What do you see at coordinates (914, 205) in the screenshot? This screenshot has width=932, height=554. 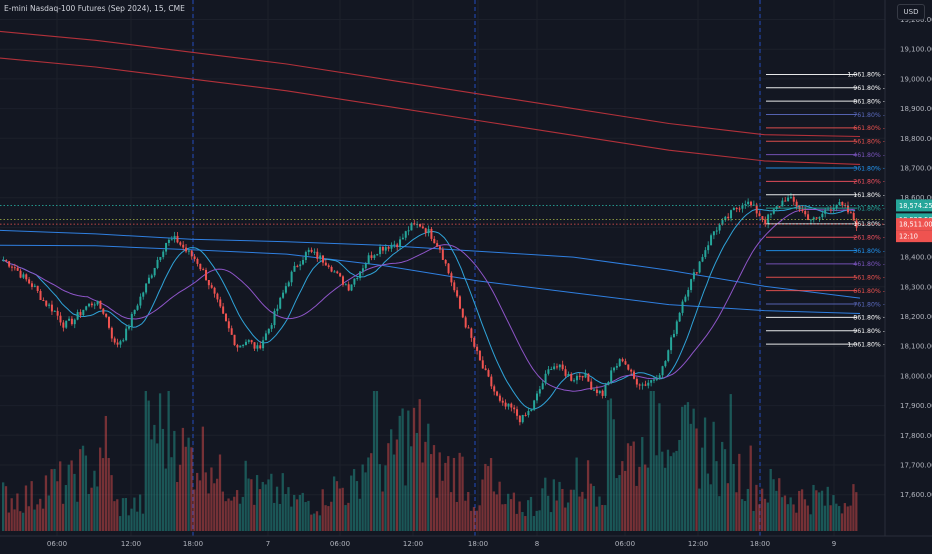 I see `price-label-box` at bounding box center [914, 205].